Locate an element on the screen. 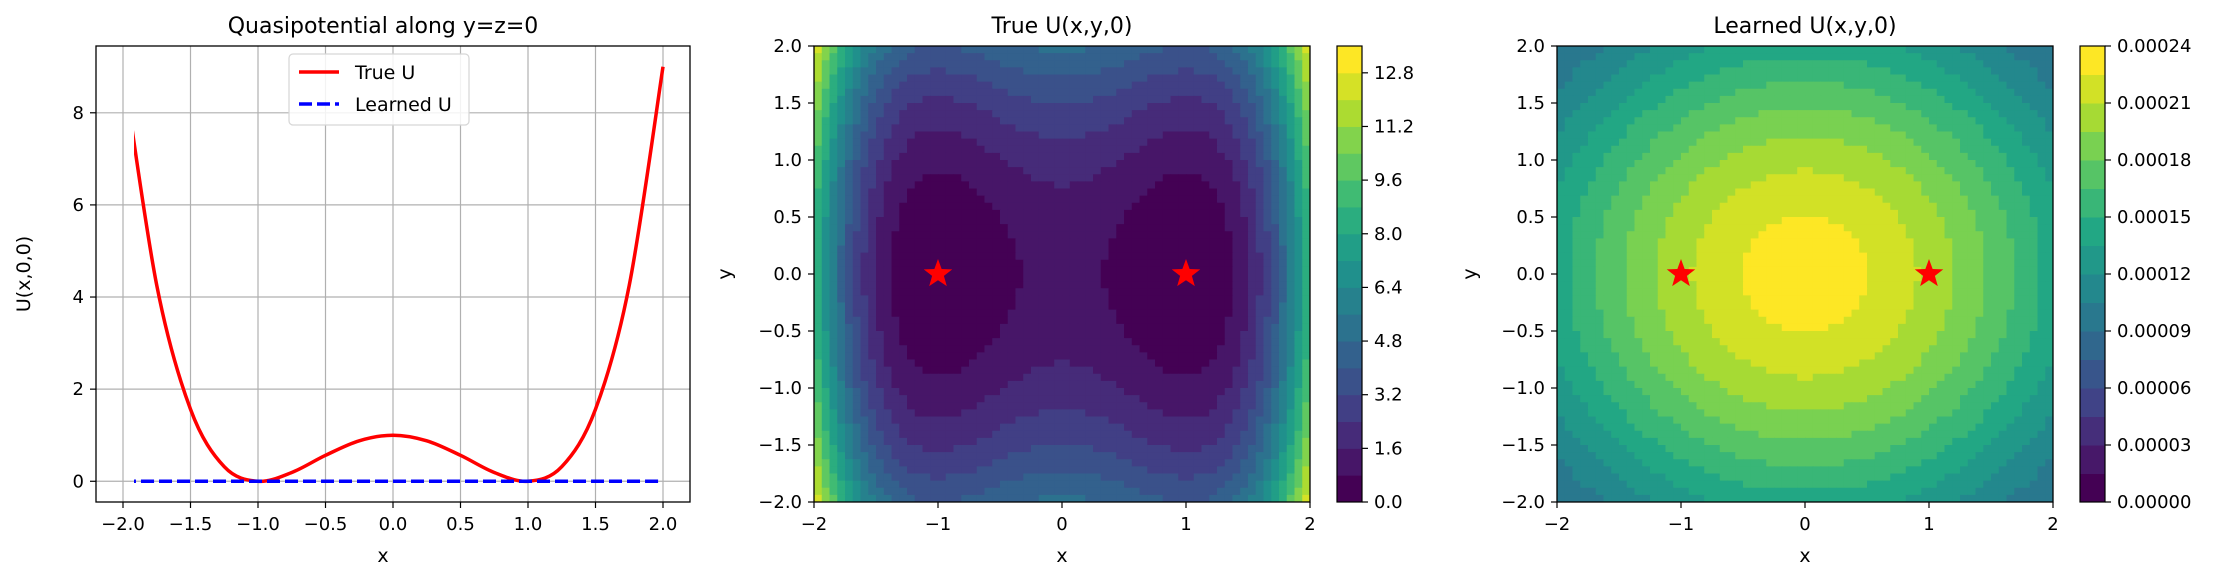 The width and height of the screenshot is (2218, 581). colorbar-band is located at coordinates (1349, 462).